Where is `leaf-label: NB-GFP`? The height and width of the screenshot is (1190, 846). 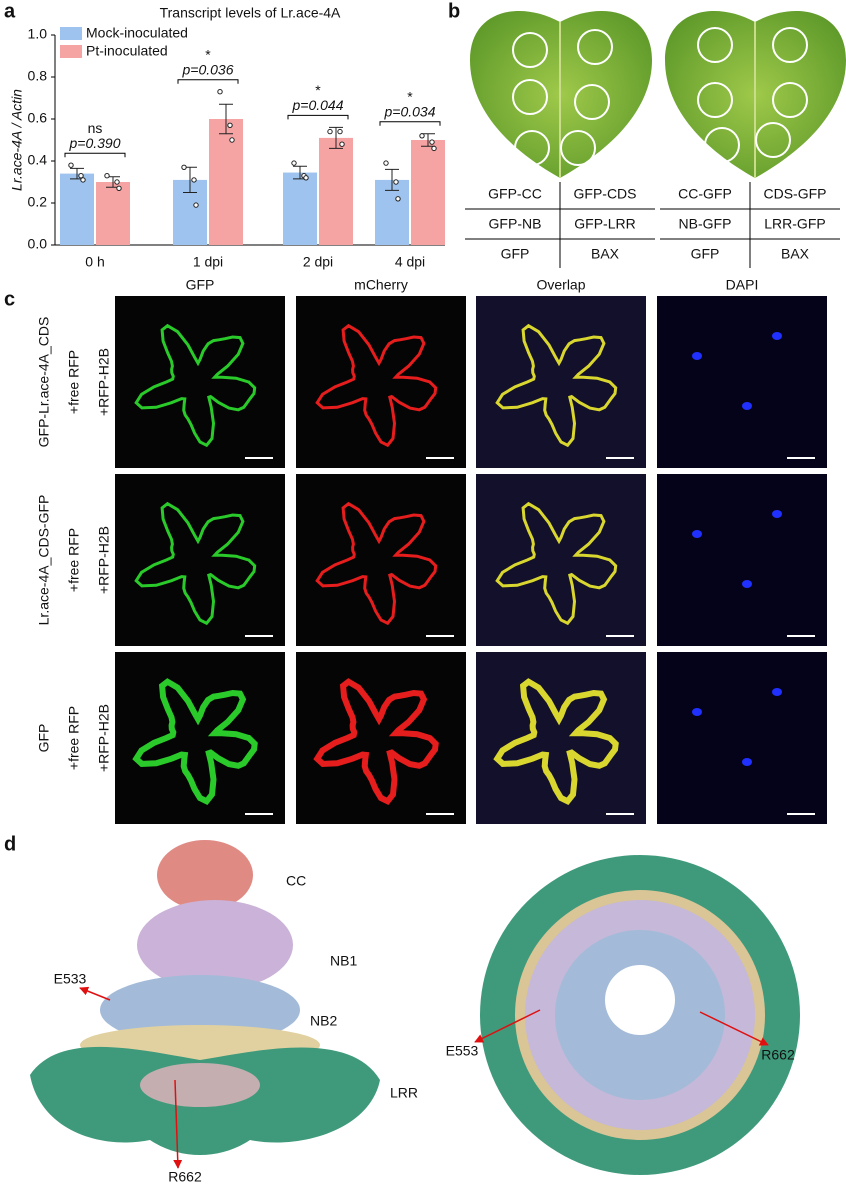
leaf-label: NB-GFP is located at coordinates (705, 224).